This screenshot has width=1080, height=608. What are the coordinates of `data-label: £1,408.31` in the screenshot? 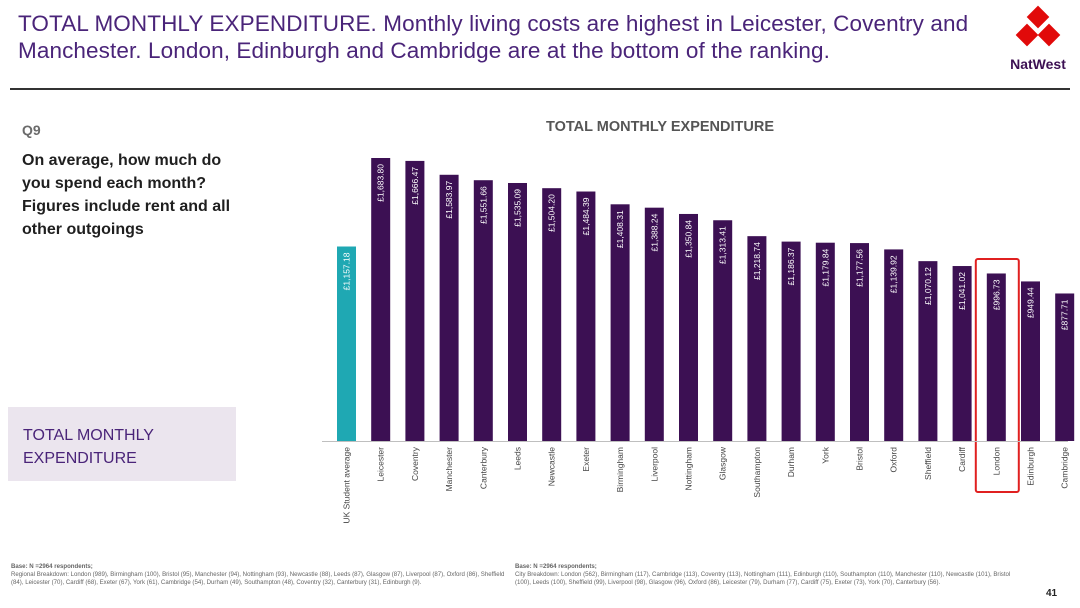 It's located at (620, 229).